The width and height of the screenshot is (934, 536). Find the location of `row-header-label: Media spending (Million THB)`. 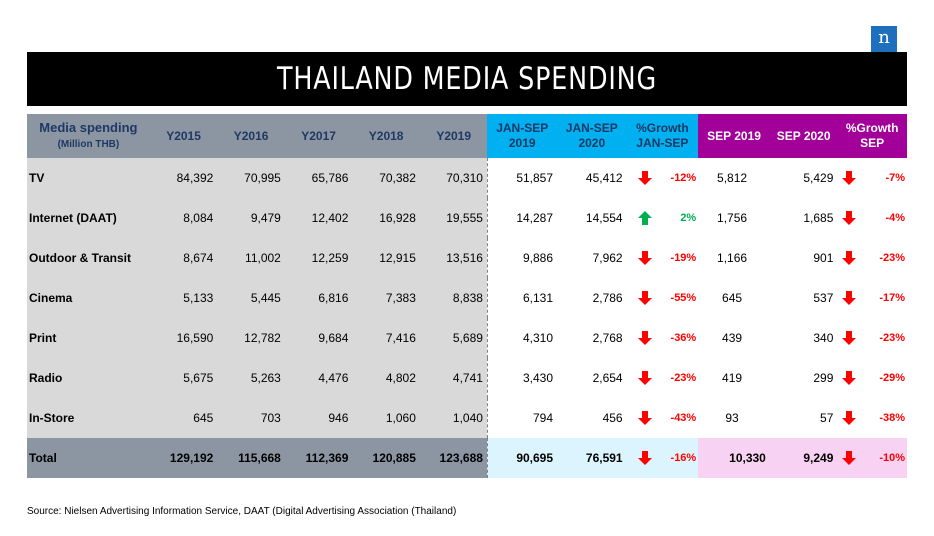

row-header-label: Media spending (Million THB) is located at coordinates (88, 136).